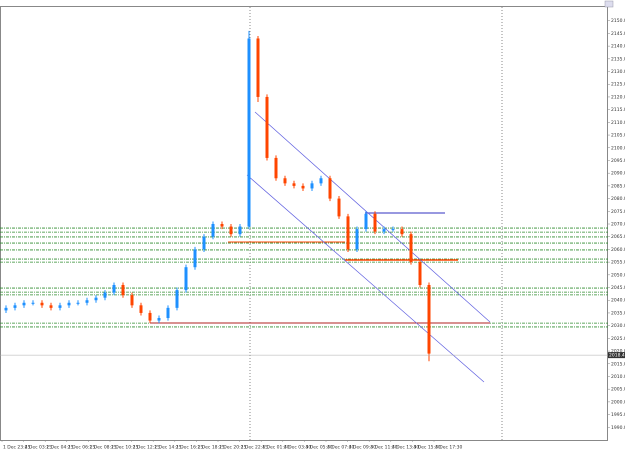 Image resolution: width=625 pixels, height=455 pixels. I want to click on y-tick-label: 2070.00, so click(618, 225).